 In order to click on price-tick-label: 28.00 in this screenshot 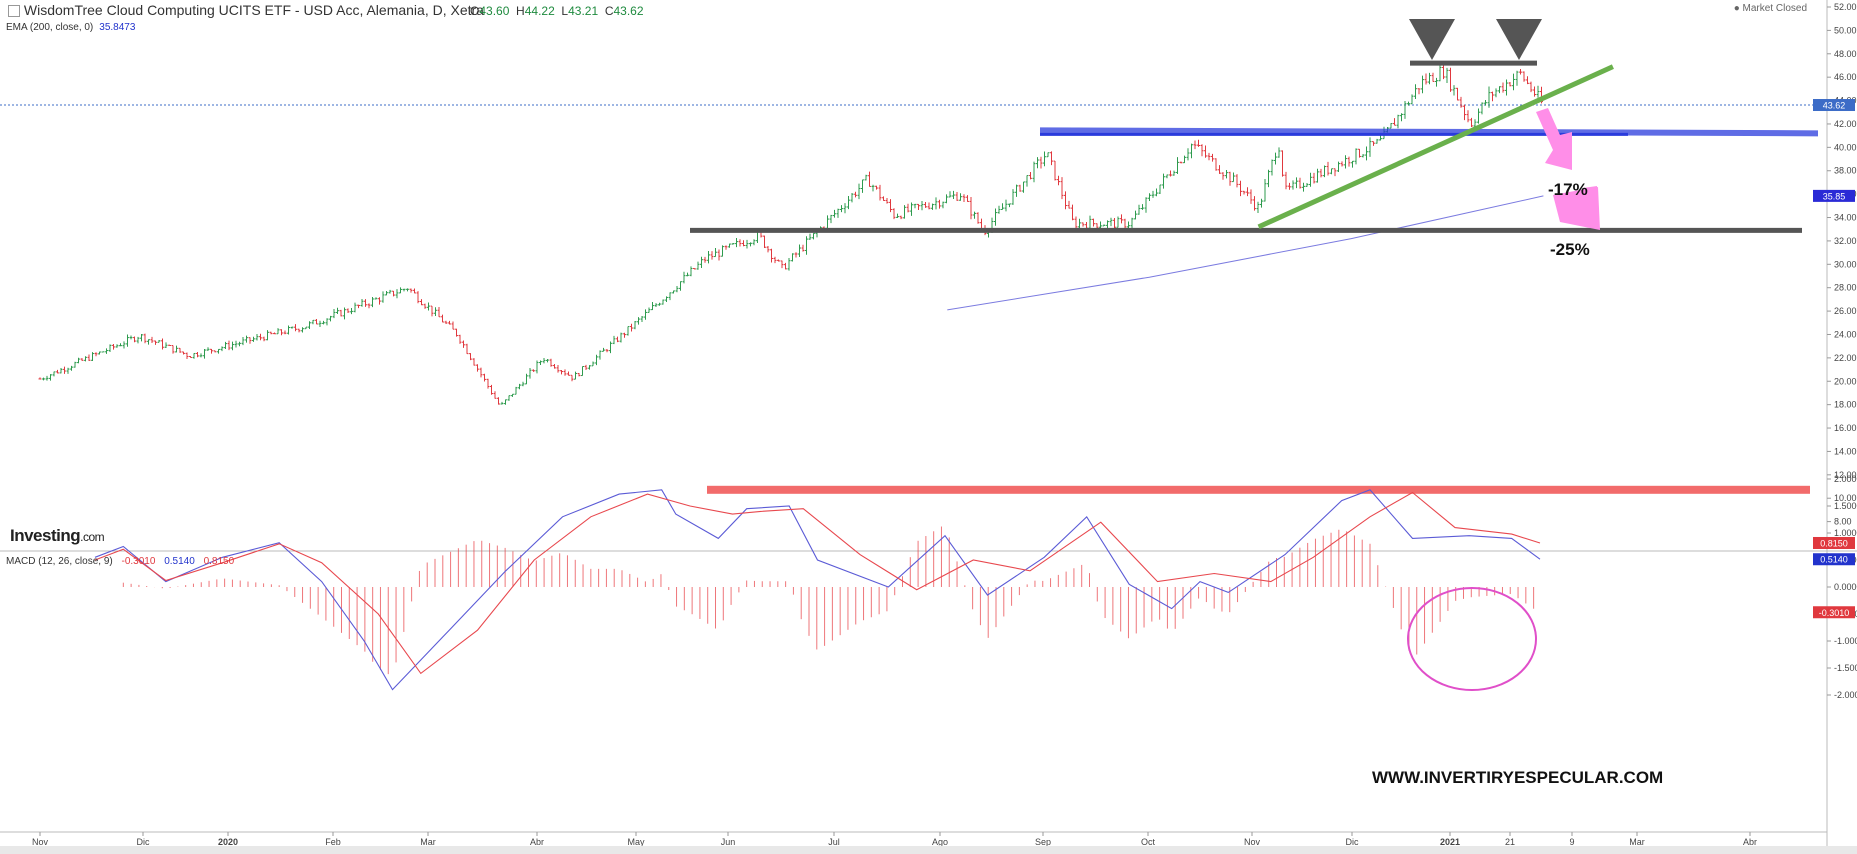, I will do `click(1845, 288)`.